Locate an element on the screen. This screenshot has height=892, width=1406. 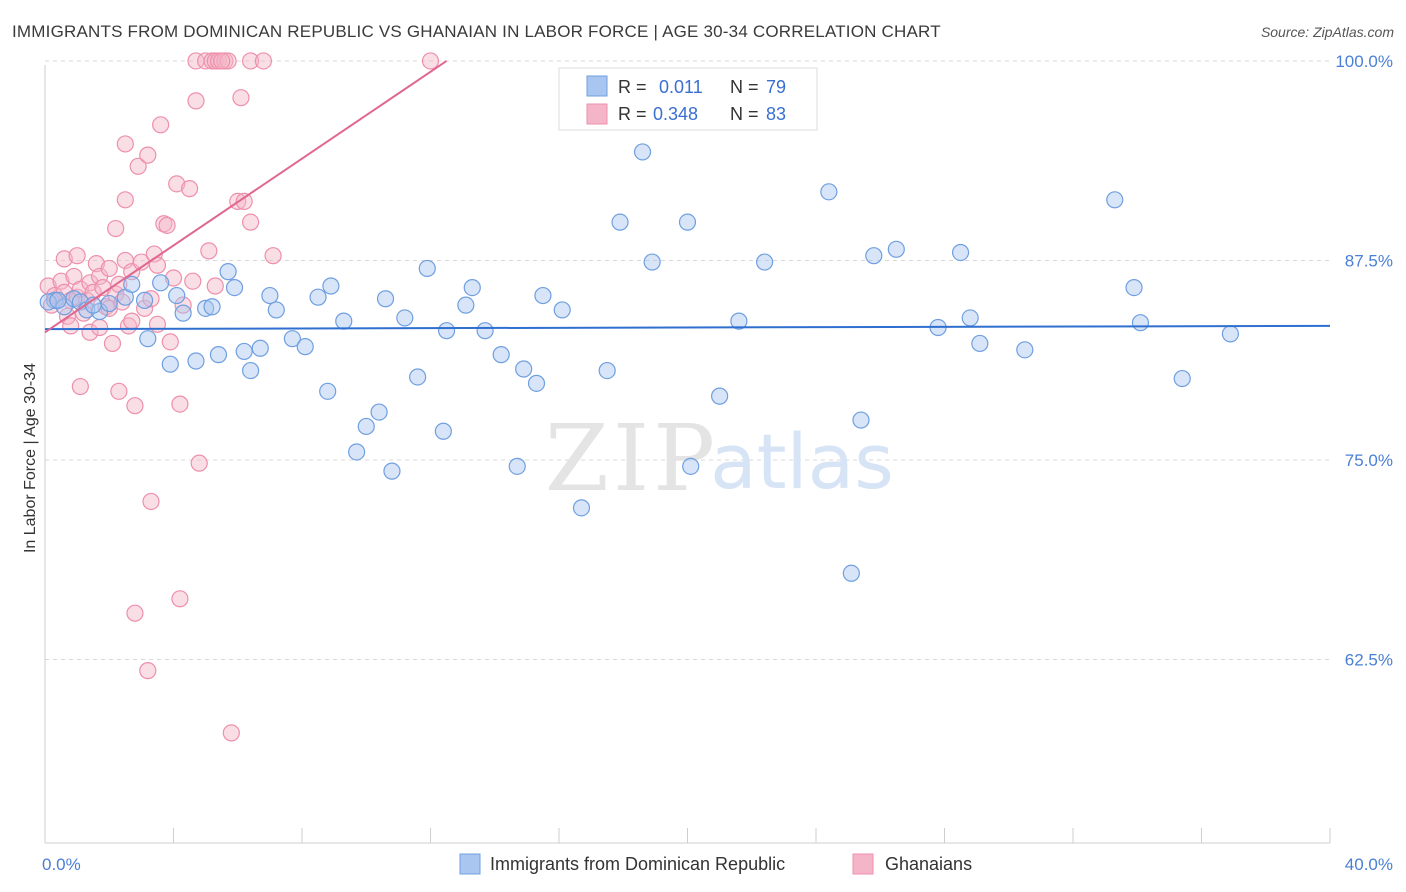
x-tick-label-max: 40.0% is located at coordinates (1369, 864).